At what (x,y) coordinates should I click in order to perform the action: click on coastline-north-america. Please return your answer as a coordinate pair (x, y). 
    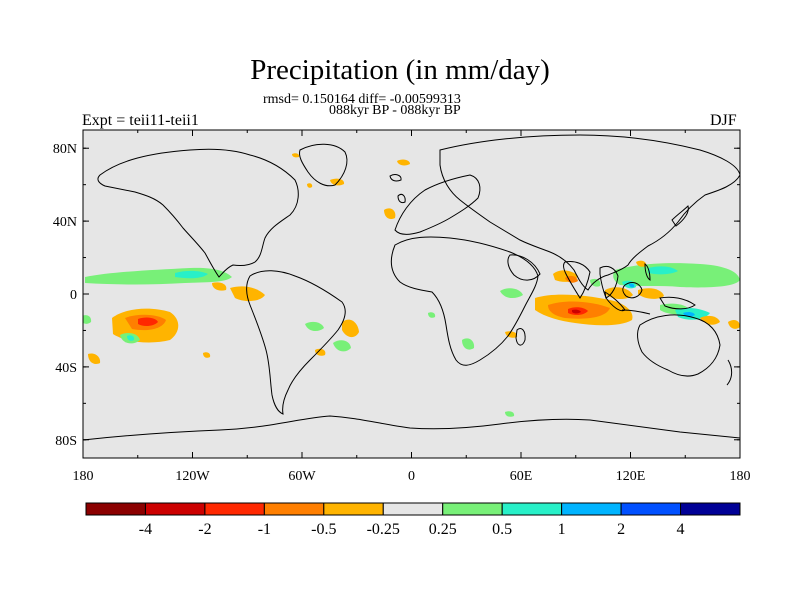
    Looking at the image, I should click on (198, 213).